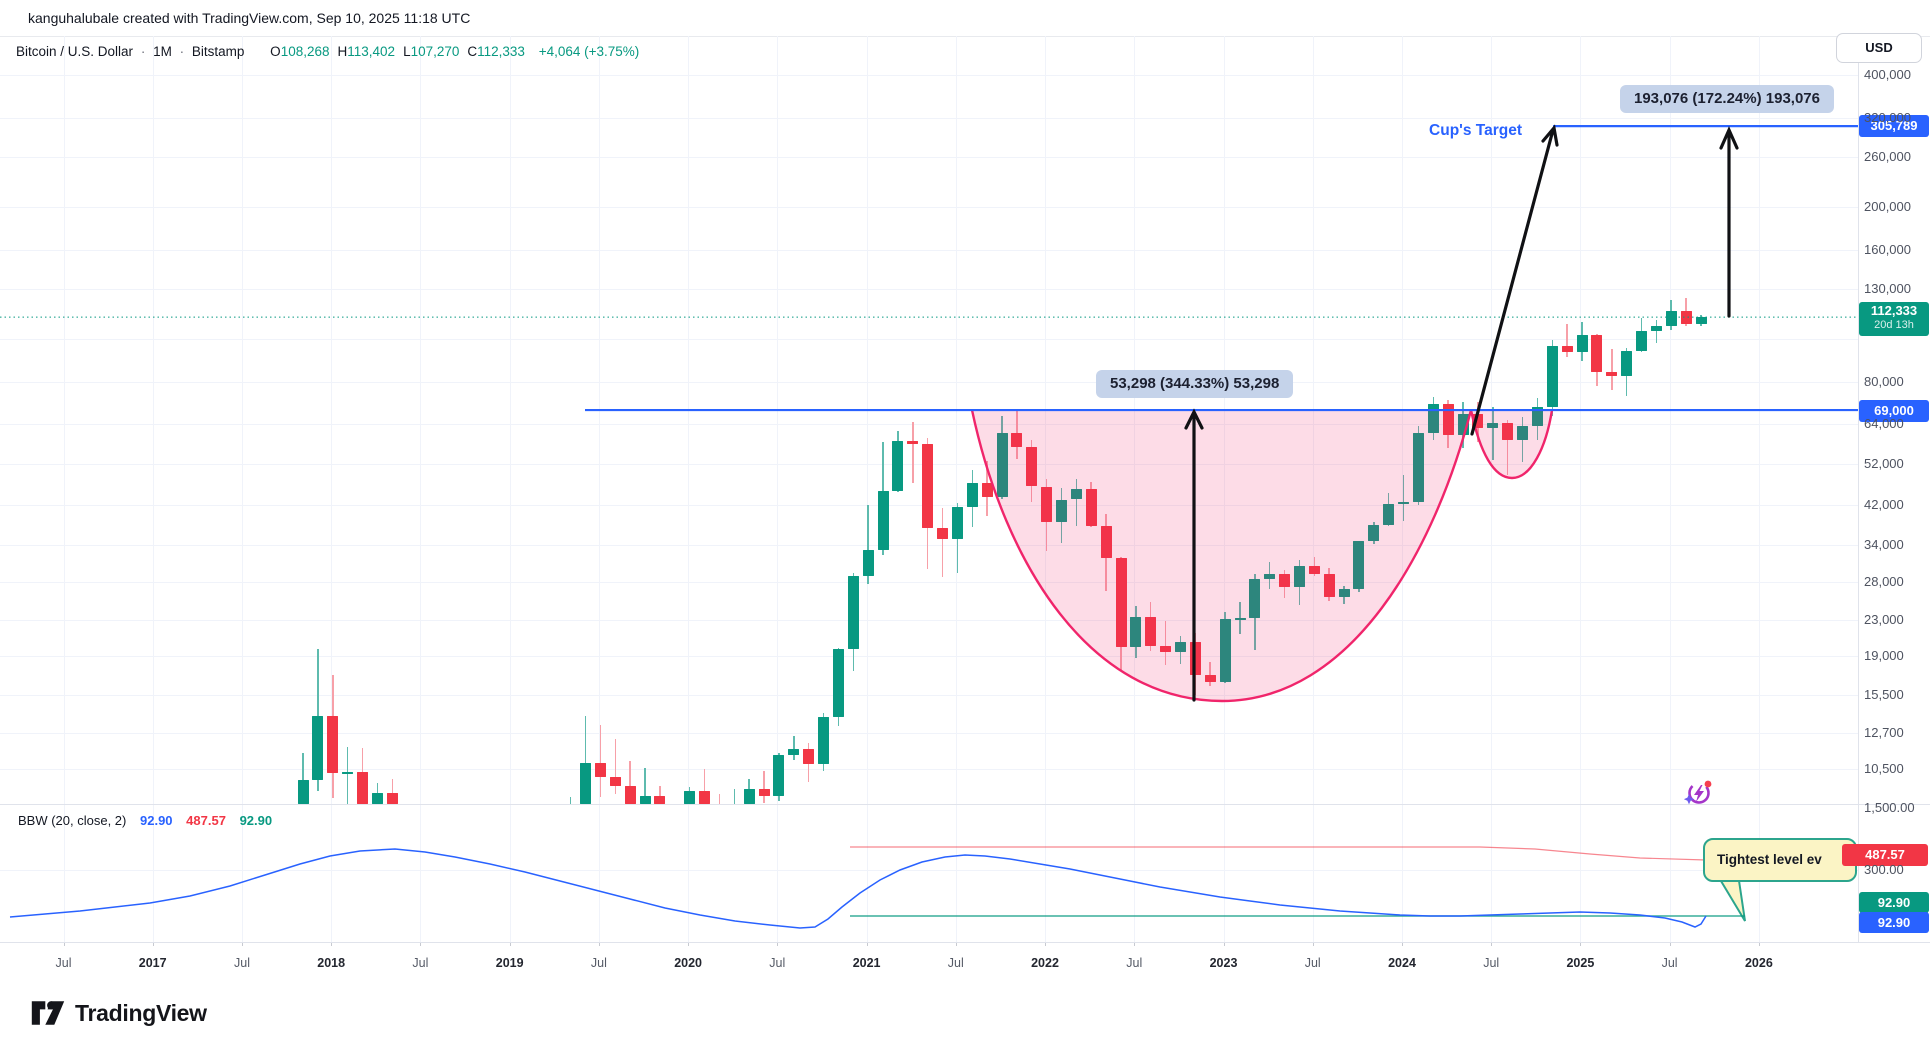 The width and height of the screenshot is (1930, 1050). I want to click on ai-spark-button, so click(1698, 792).